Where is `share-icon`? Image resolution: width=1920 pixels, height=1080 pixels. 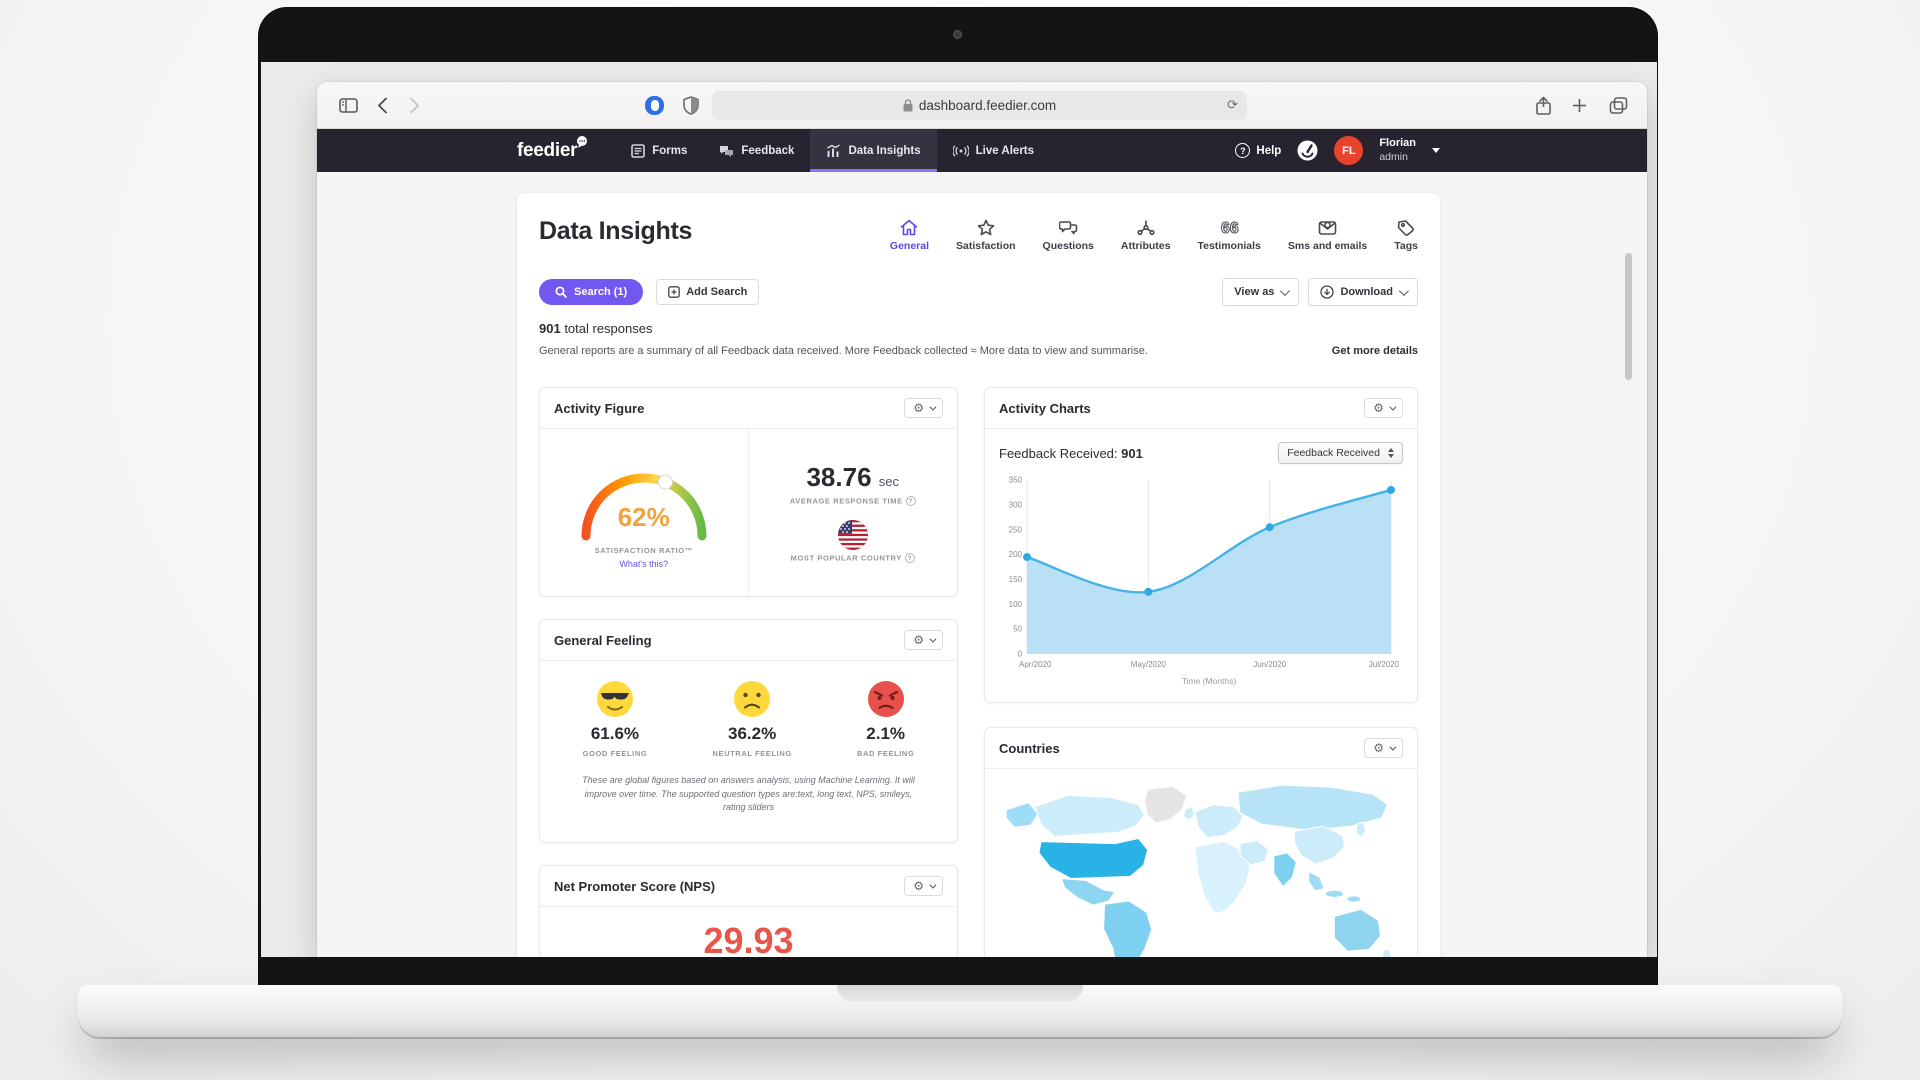 share-icon is located at coordinates (1543, 105).